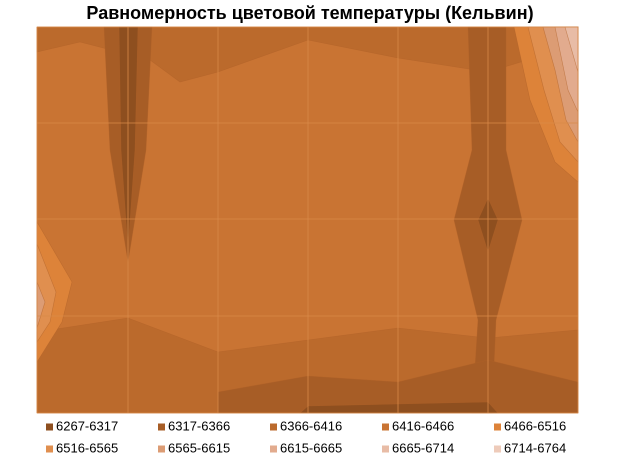 The width and height of the screenshot is (619, 463). What do you see at coordinates (199, 425) in the screenshot?
I see `legend-label: 6317-6366` at bounding box center [199, 425].